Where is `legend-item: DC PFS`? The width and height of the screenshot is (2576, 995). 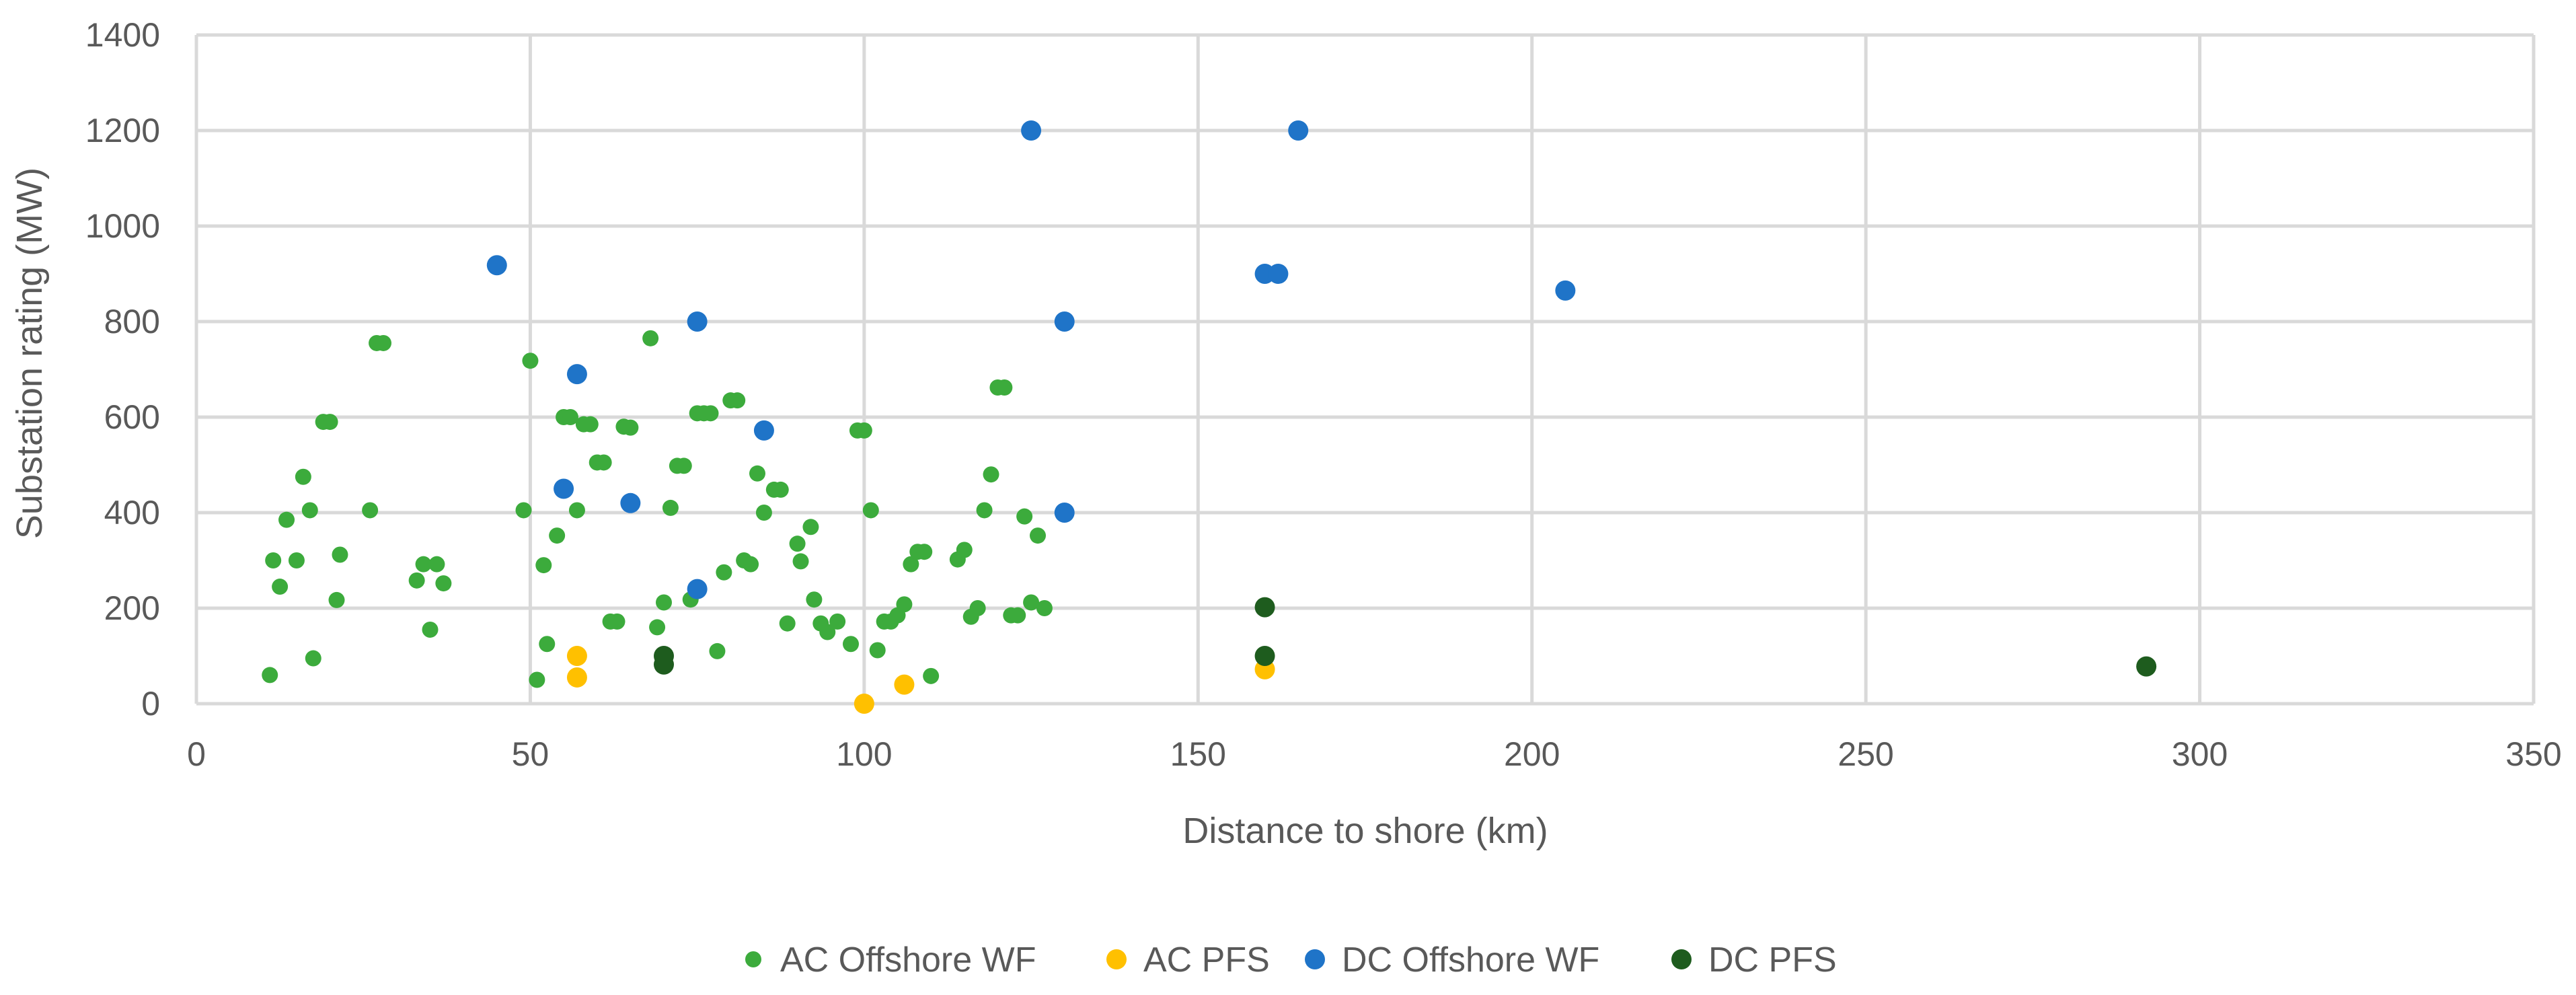 legend-item: DC PFS is located at coordinates (1754, 960).